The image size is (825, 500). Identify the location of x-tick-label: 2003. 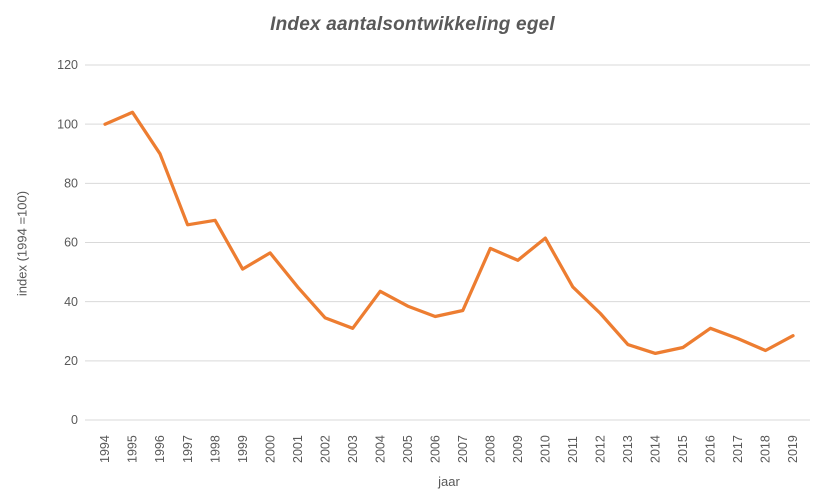
(353, 449).